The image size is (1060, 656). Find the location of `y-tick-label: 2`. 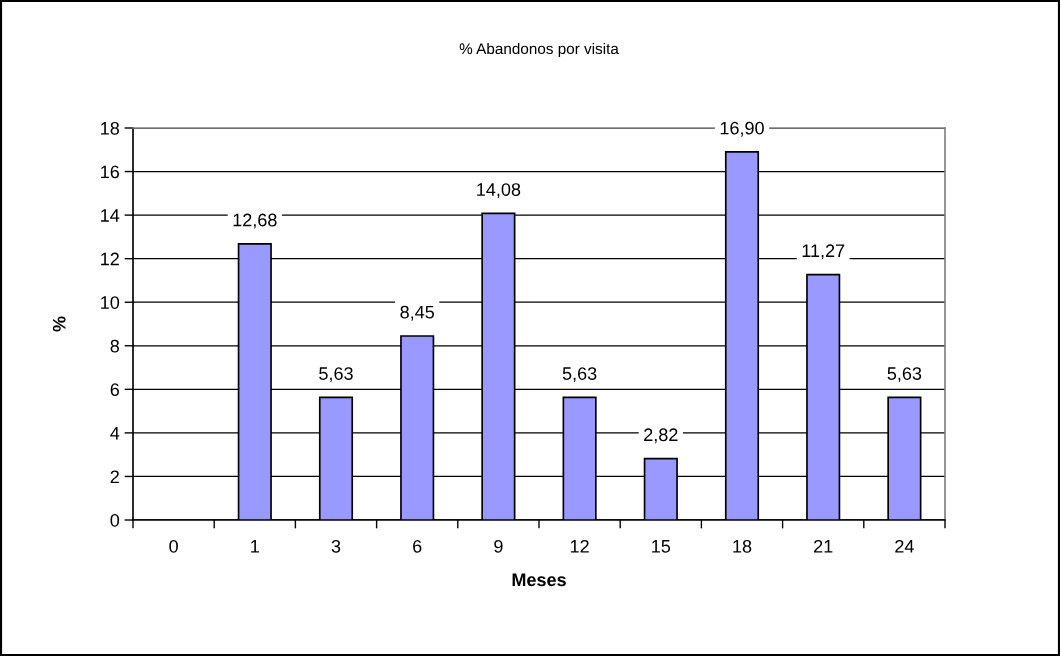

y-tick-label: 2 is located at coordinates (114, 476).